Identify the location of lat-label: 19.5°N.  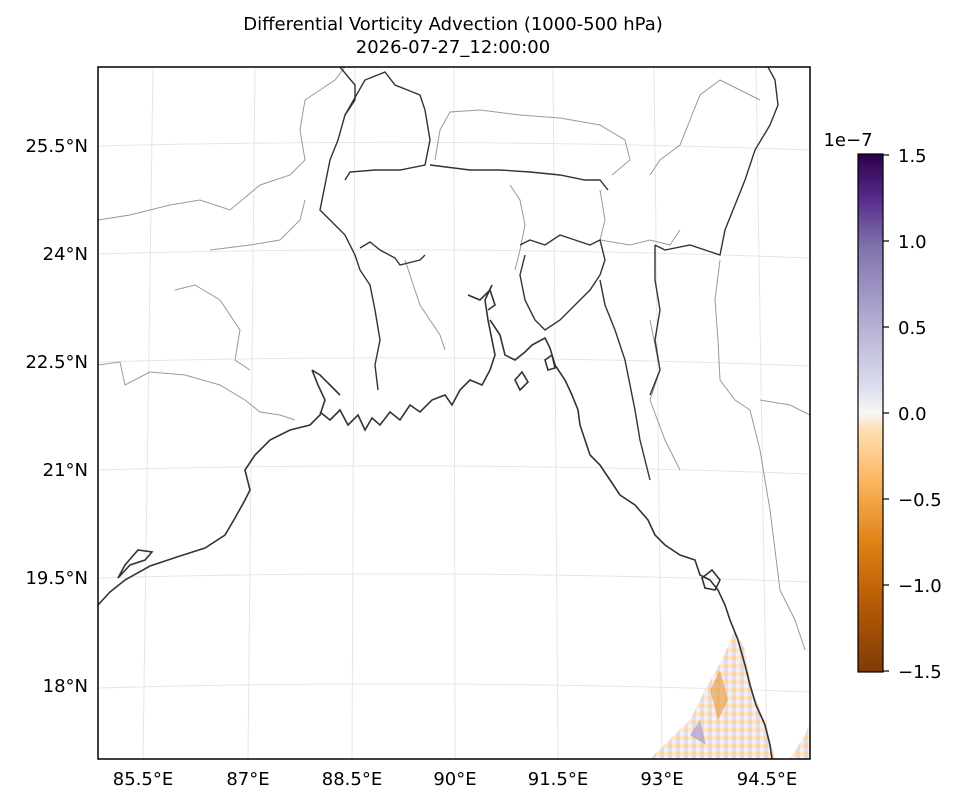
(56, 578).